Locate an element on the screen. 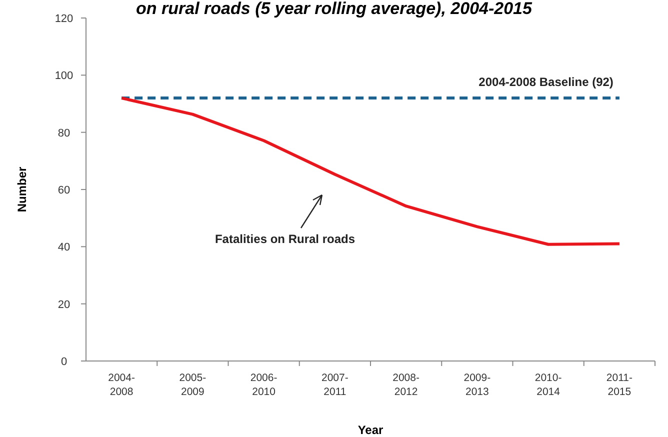 This screenshot has width=668, height=437. annotation: Fatalities on Rural roads is located at coordinates (285, 239).